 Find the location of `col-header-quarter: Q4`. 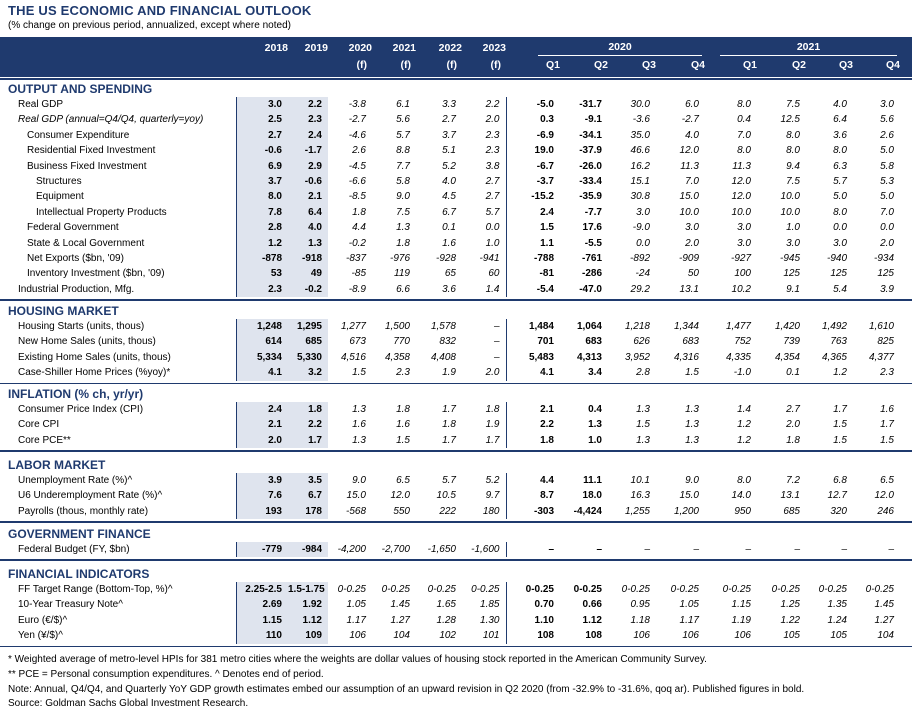

col-header-quarter: Q4 is located at coordinates (697, 65).